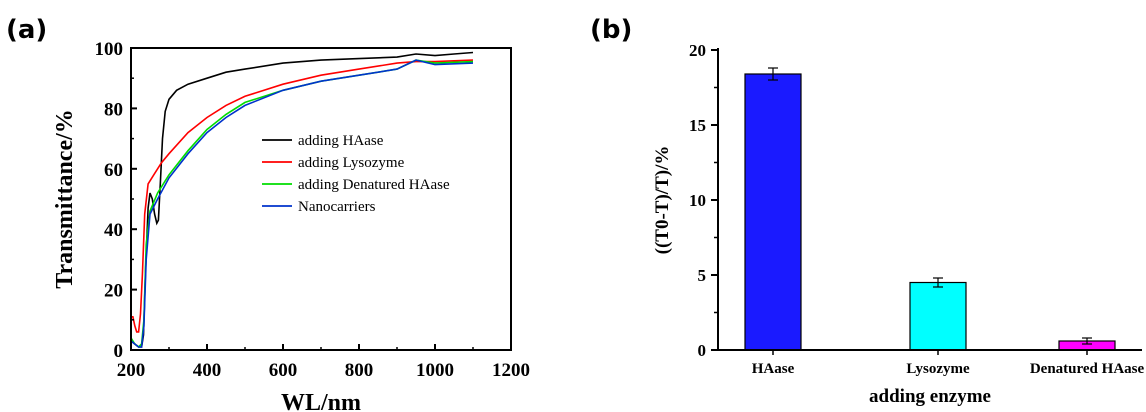 The width and height of the screenshot is (1146, 412). Describe the element at coordinates (1087, 369) in the screenshot. I see `x-tick-label: Denatured HAase` at that location.